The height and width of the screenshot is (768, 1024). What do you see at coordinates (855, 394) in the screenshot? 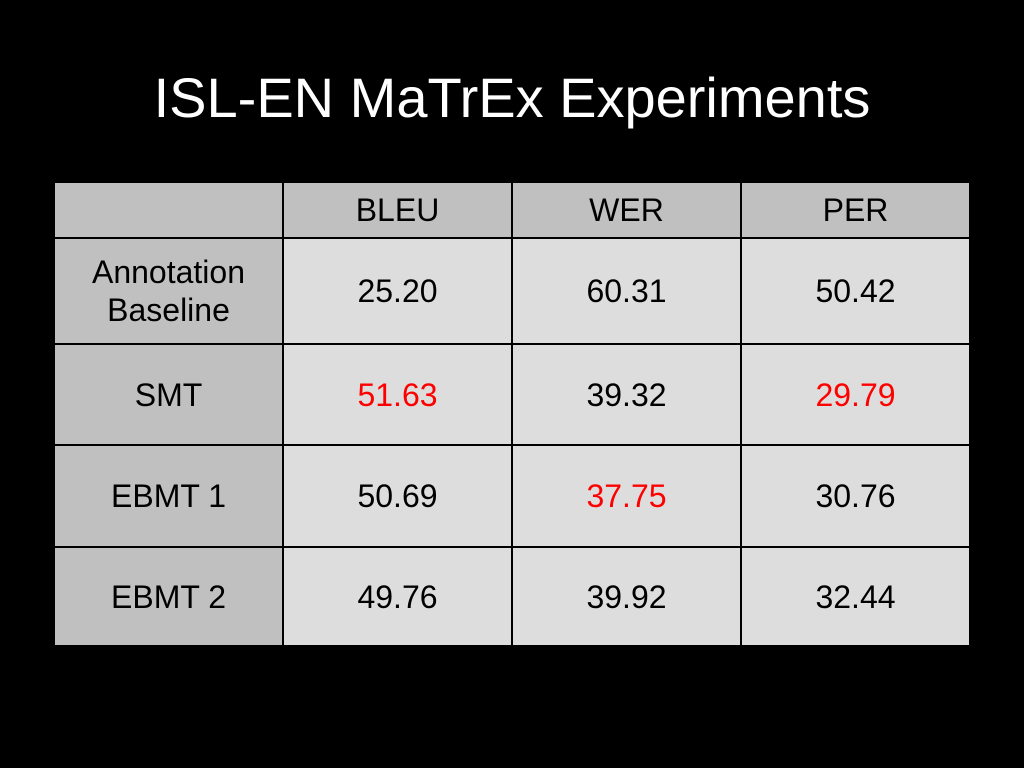
I see `value-cell: 29.79` at bounding box center [855, 394].